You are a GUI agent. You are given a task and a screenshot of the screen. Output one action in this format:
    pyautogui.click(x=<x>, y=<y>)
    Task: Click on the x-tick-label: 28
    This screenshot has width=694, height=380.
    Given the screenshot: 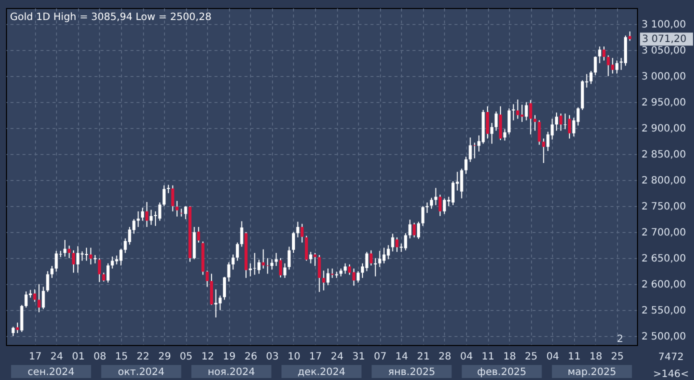 What is the action you would take?
    pyautogui.click(x=445, y=357)
    